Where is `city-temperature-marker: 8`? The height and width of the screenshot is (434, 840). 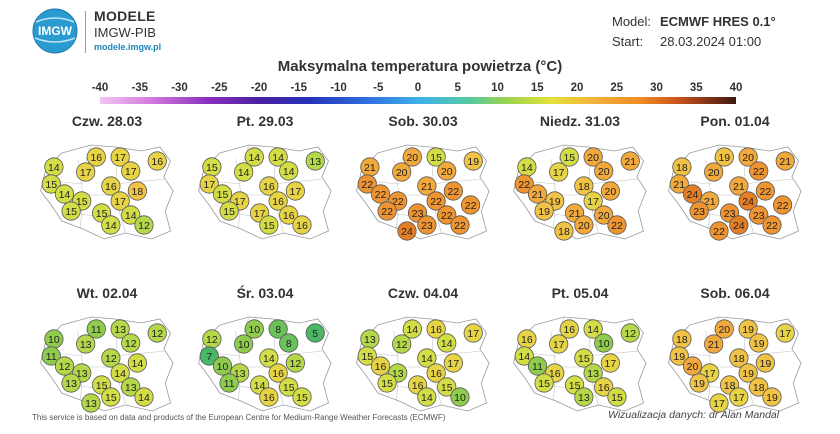
city-temperature-marker: 8 is located at coordinates (289, 343).